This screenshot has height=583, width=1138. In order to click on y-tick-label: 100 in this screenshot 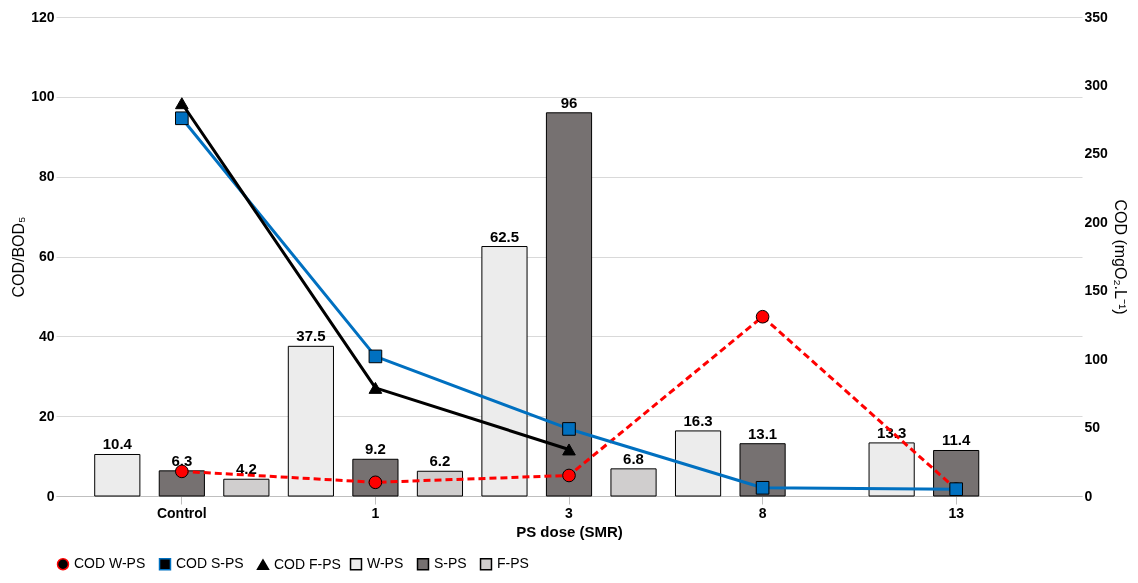, I will do `click(43, 96)`.